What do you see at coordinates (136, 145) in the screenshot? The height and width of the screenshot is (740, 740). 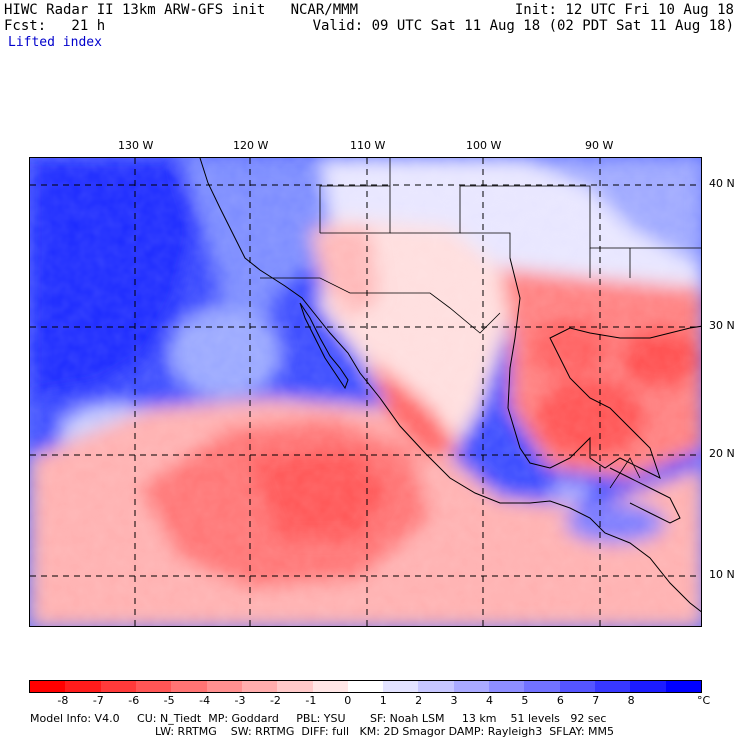 I see `lon-label-130w: 130 W` at bounding box center [136, 145].